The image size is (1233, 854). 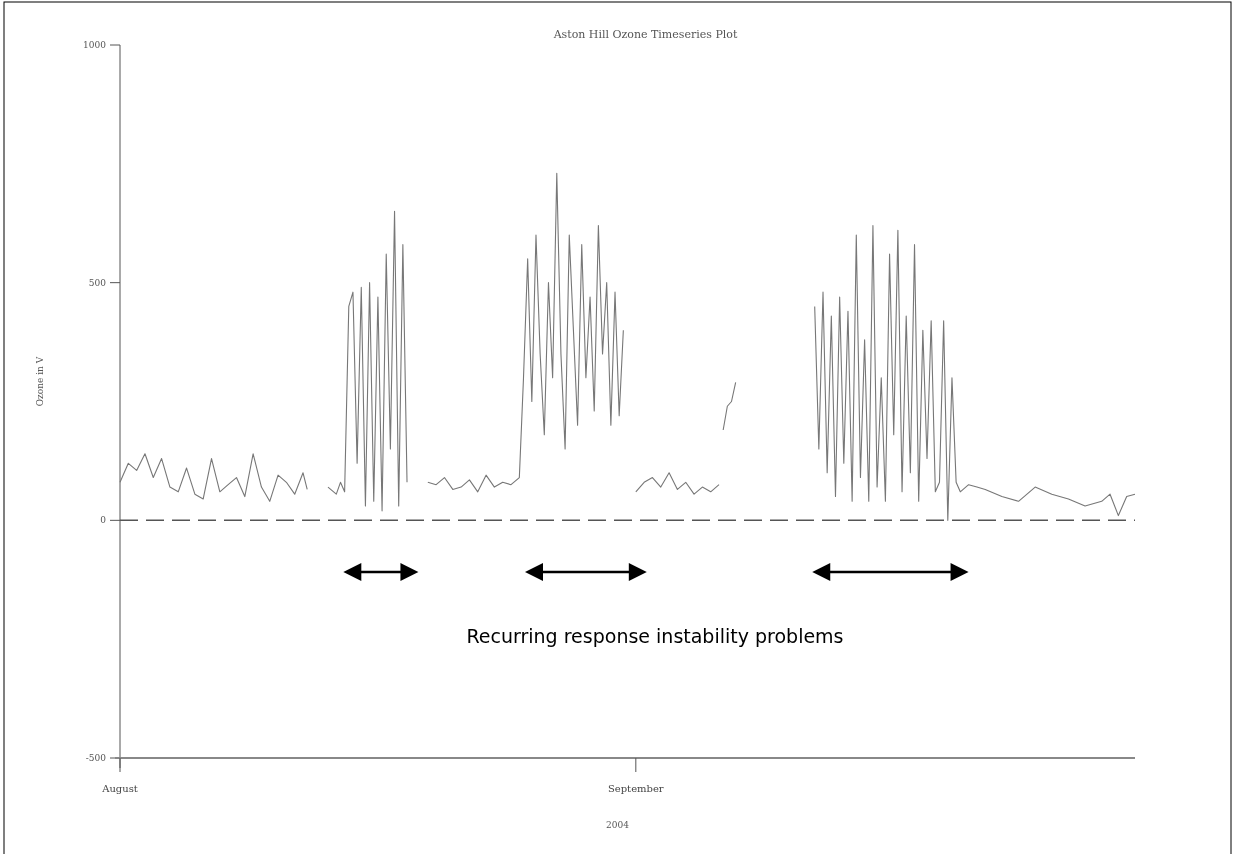 I want to click on annotation: Recurring response instability problems, so click(x=655, y=636).